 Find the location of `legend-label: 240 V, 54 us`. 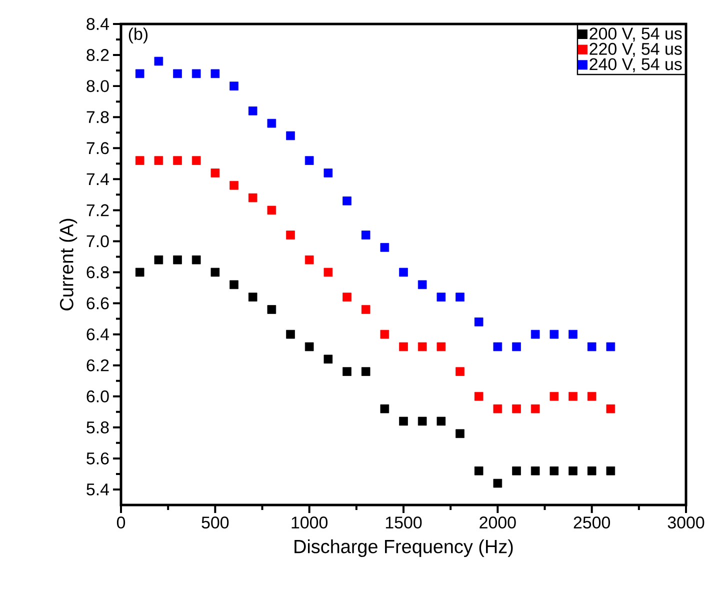

legend-label: 240 V, 54 us is located at coordinates (636, 65).